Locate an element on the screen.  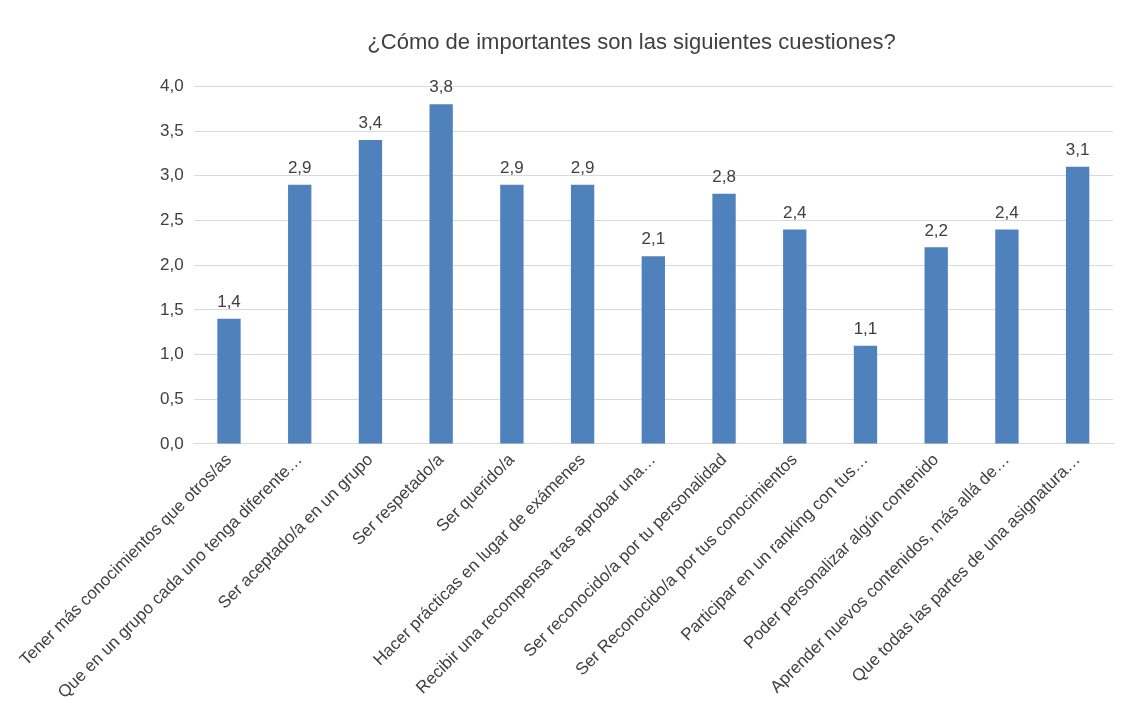
data-label: 3,4 is located at coordinates (370, 123).